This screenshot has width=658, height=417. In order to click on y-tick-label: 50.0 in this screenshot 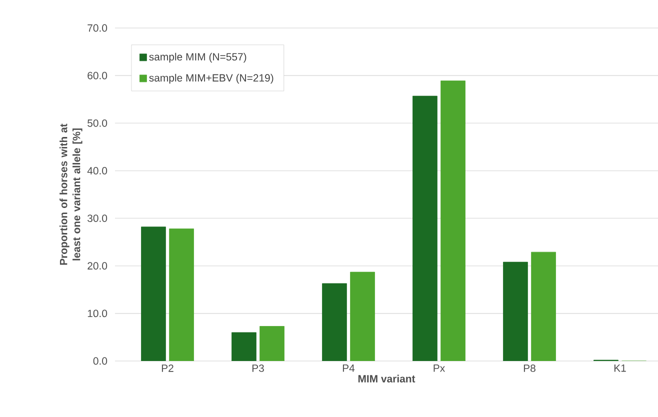, I will do `click(98, 123)`.